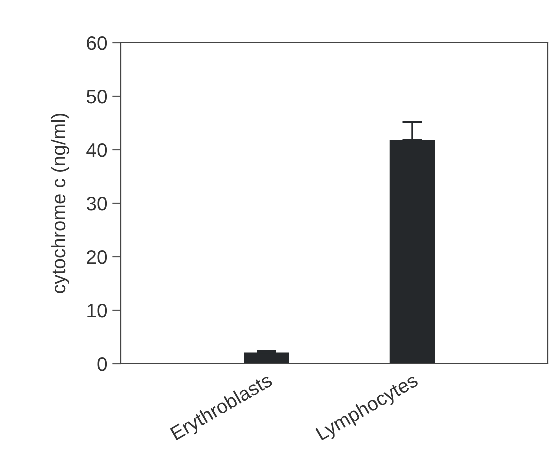 The image size is (554, 475). Describe the element at coordinates (97, 43) in the screenshot. I see `y-tick-label: 60` at that location.